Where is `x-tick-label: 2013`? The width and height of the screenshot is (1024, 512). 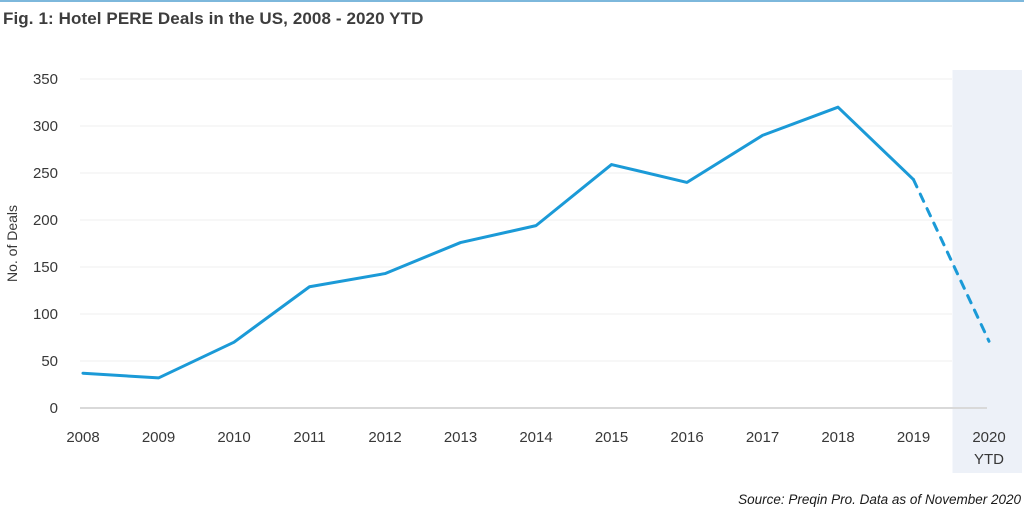
x-tick-label: 2013 is located at coordinates (460, 437).